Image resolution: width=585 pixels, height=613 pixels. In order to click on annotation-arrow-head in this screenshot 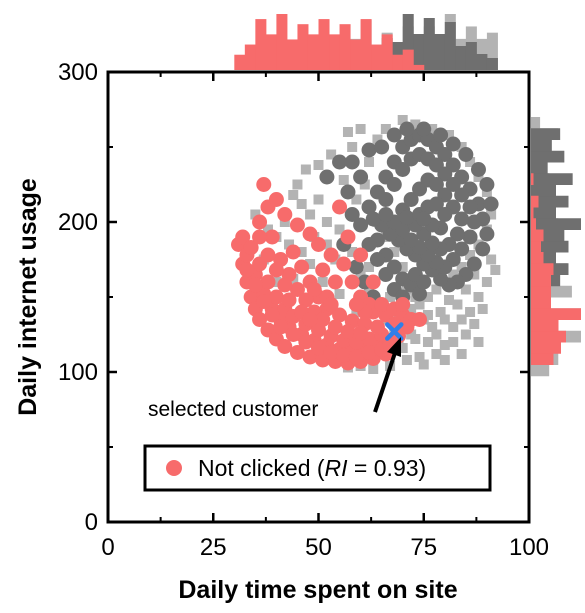, I will do `click(394, 347)`.